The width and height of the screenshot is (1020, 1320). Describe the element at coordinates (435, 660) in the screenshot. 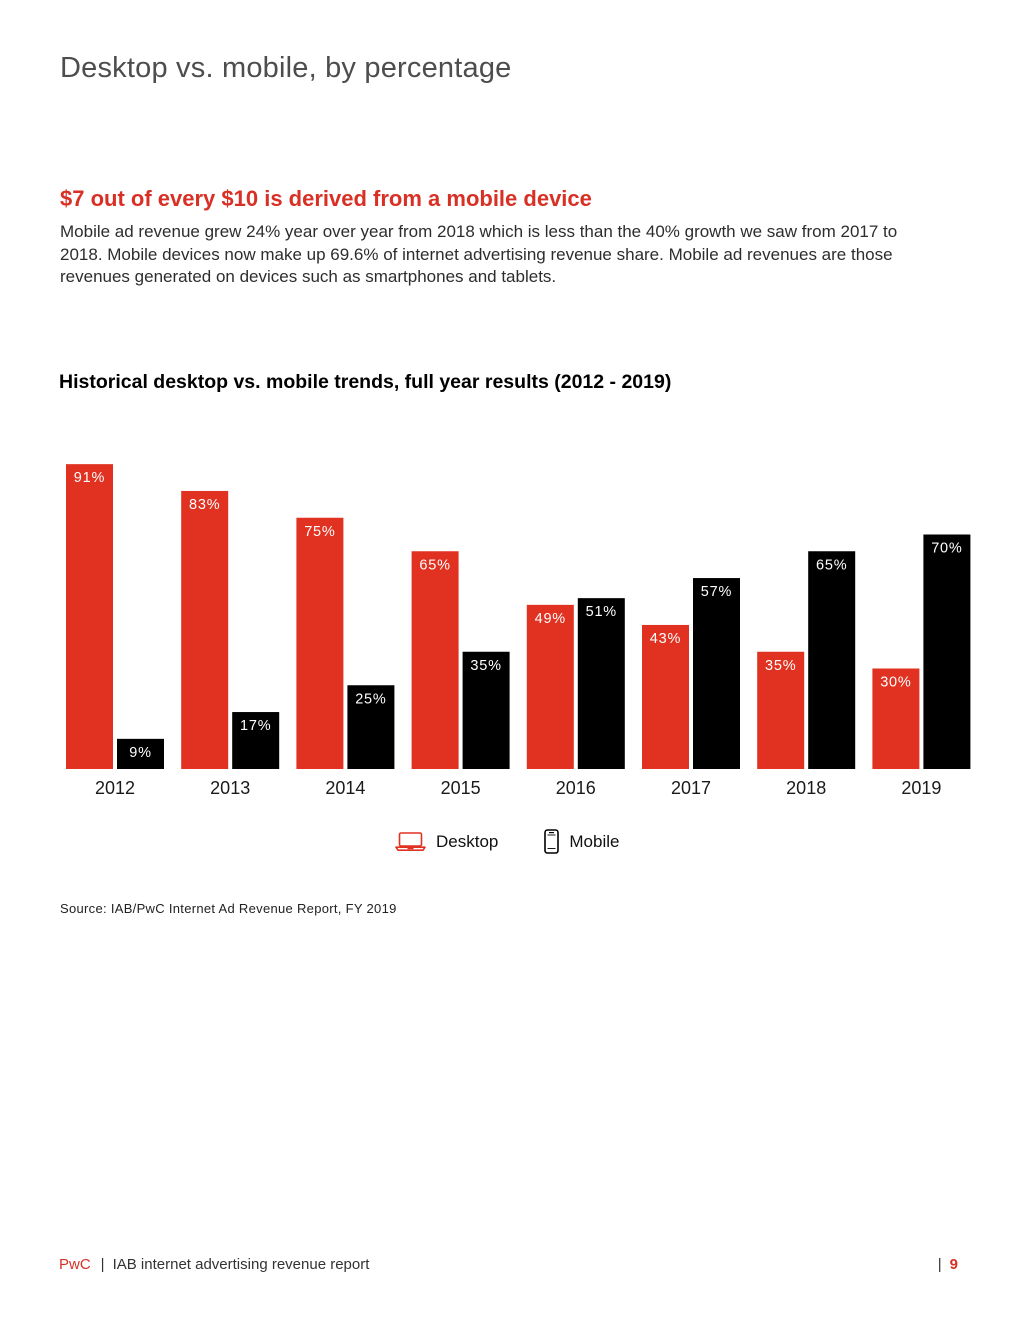

I see `bar-desktop-2015` at that location.